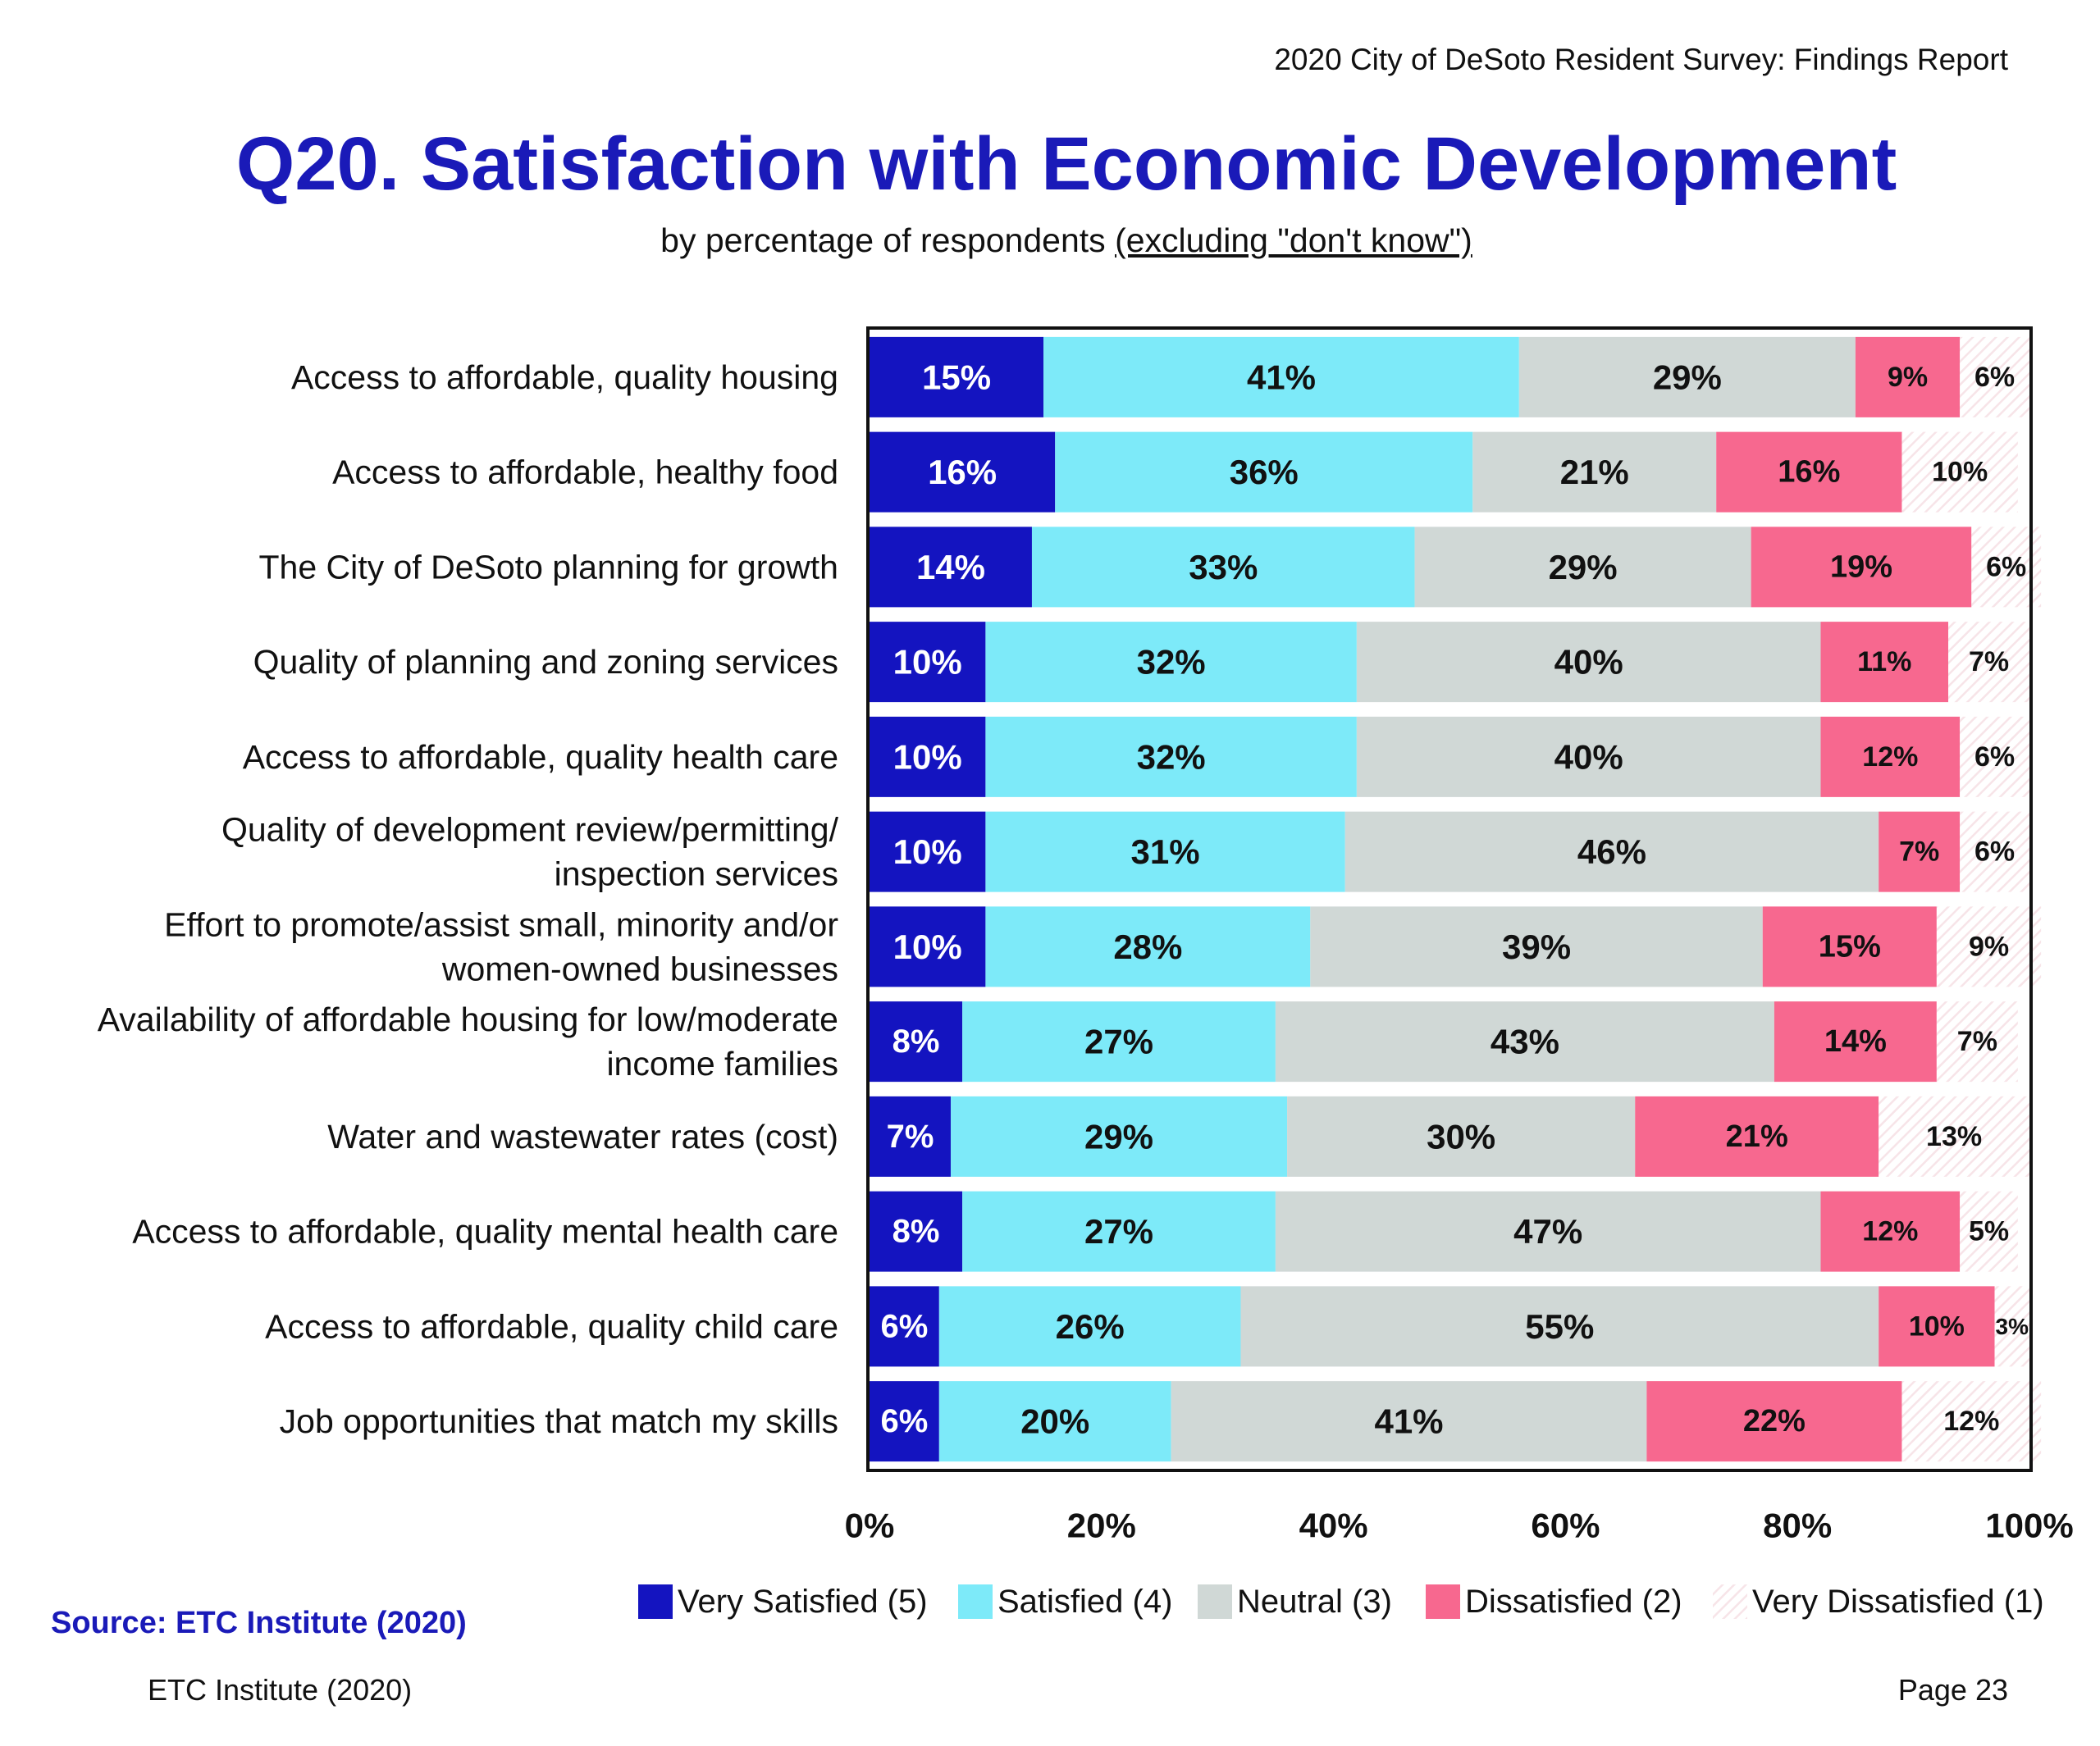 The image size is (2100, 1746). Describe the element at coordinates (549, 567) in the screenshot. I see `category-label: The City of DeSoto planning for growth` at that location.